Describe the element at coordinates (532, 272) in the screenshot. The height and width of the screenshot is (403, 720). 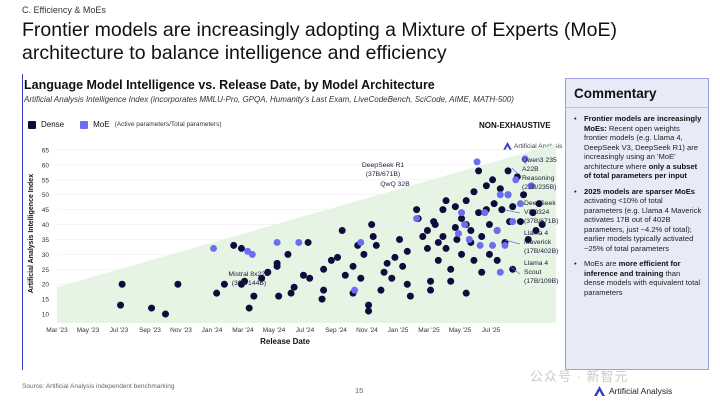
I see `label-llama4-scout-l2: Scout` at that location.